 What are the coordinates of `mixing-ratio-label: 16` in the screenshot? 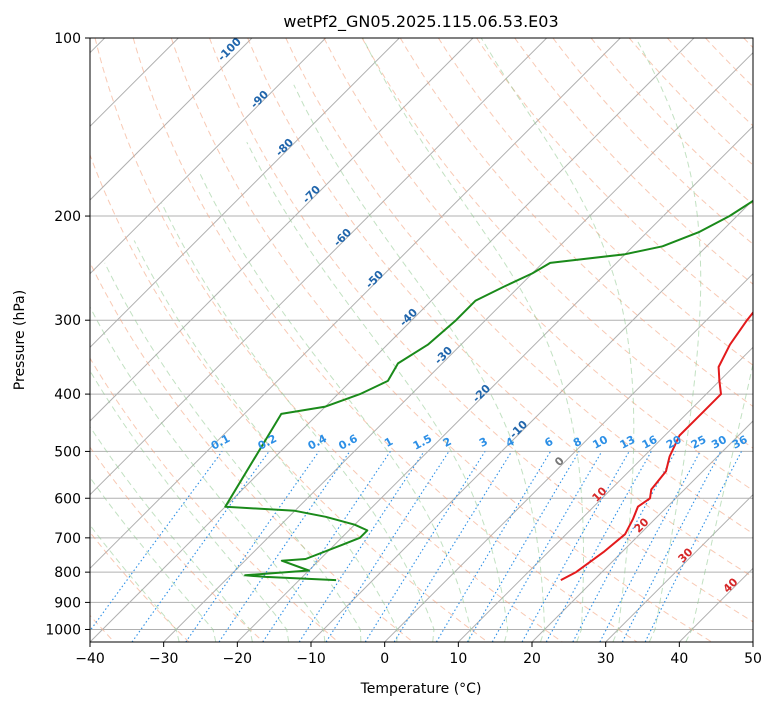 It's located at (650, 442).